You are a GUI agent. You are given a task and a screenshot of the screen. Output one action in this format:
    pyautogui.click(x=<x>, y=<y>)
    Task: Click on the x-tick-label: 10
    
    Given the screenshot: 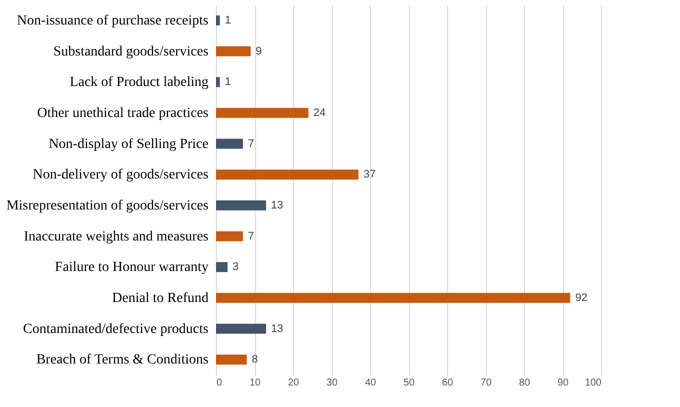 What is the action you would take?
    pyautogui.click(x=255, y=383)
    